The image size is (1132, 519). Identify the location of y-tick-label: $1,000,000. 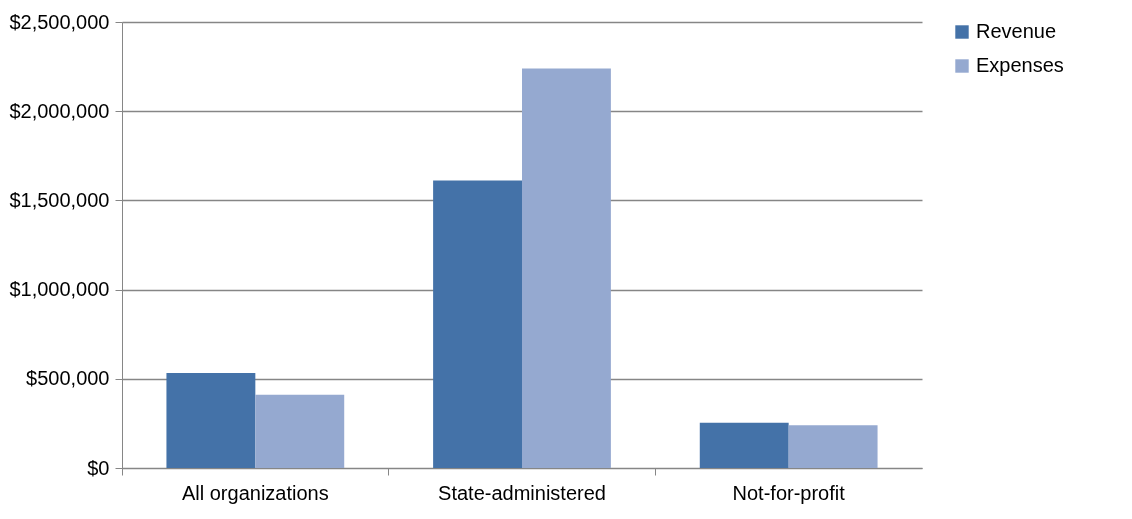
(59, 289).